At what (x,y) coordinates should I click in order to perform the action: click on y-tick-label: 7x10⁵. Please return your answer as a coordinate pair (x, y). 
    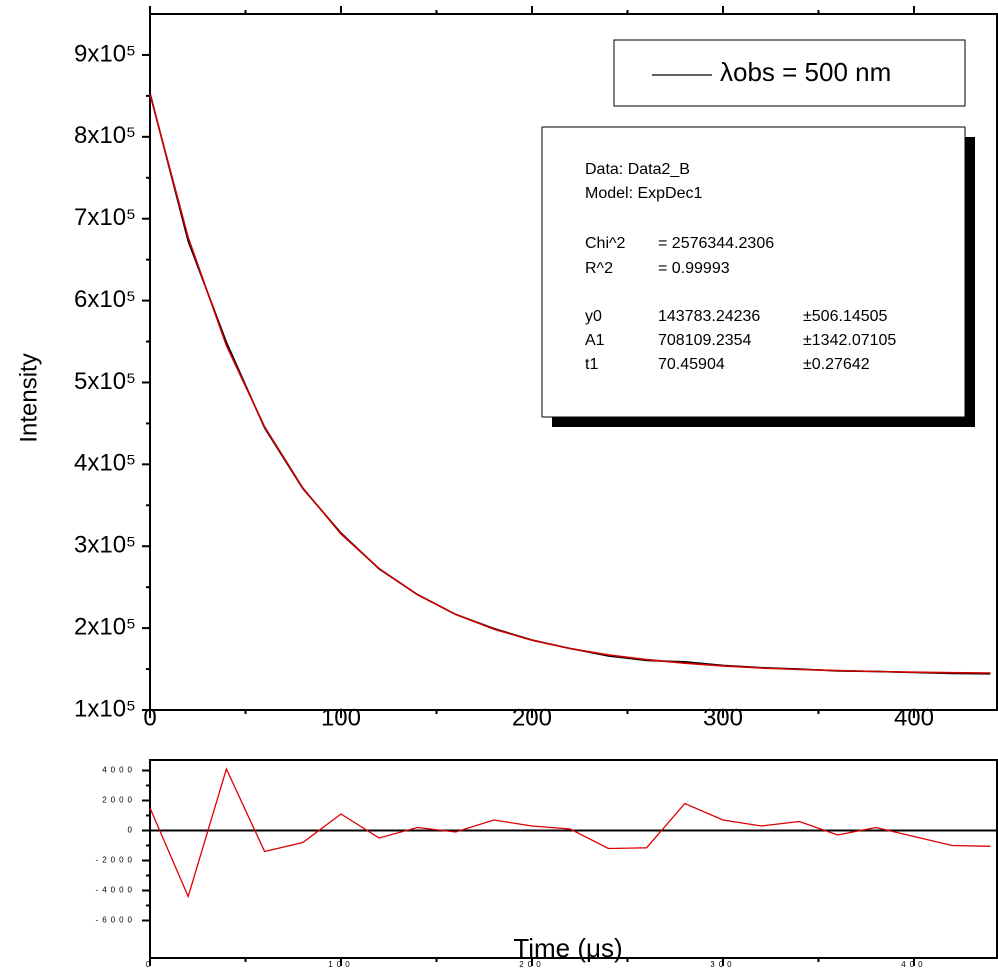
    Looking at the image, I should click on (105, 217).